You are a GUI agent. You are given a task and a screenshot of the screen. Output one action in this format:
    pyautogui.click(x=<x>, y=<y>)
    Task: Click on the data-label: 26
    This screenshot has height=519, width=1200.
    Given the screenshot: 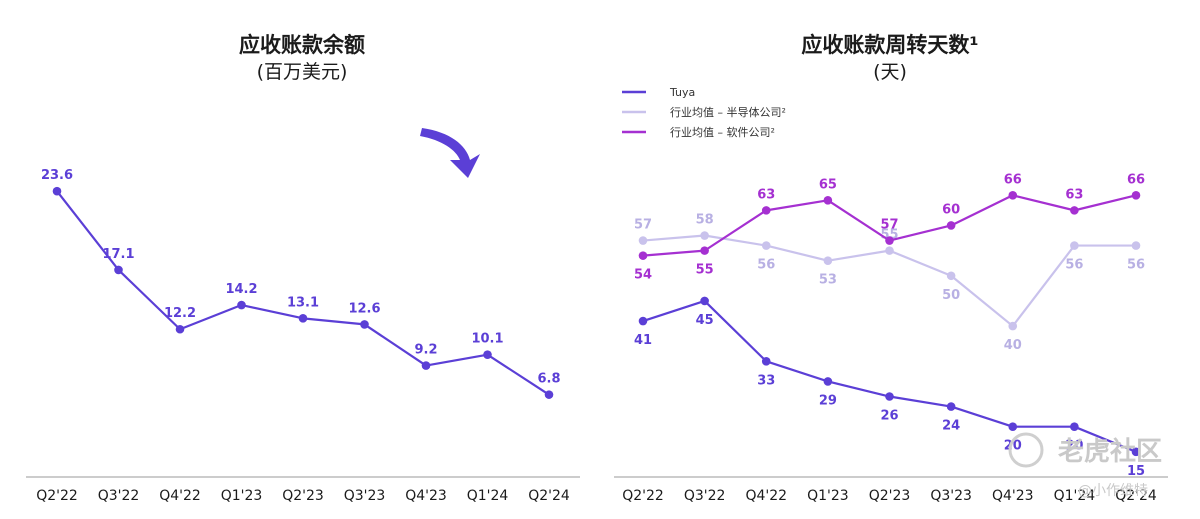 What is the action you would take?
    pyautogui.click(x=889, y=416)
    